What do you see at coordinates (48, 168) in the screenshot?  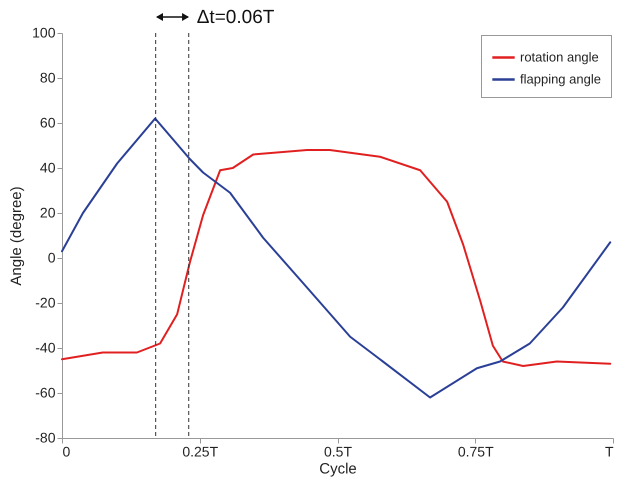 I see `y-tick-label: 40` at bounding box center [48, 168].